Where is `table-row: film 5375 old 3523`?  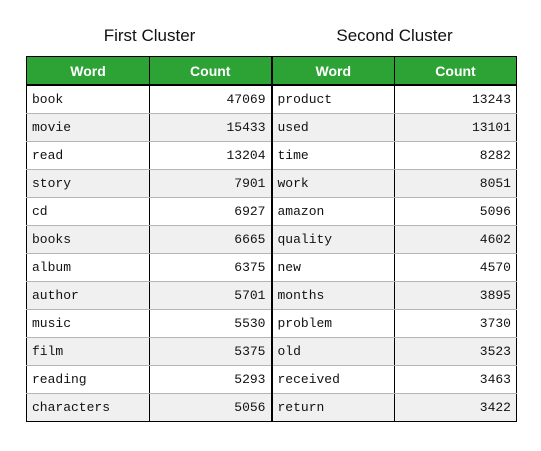
table-row: film 5375 old 3523 is located at coordinates (271, 351).